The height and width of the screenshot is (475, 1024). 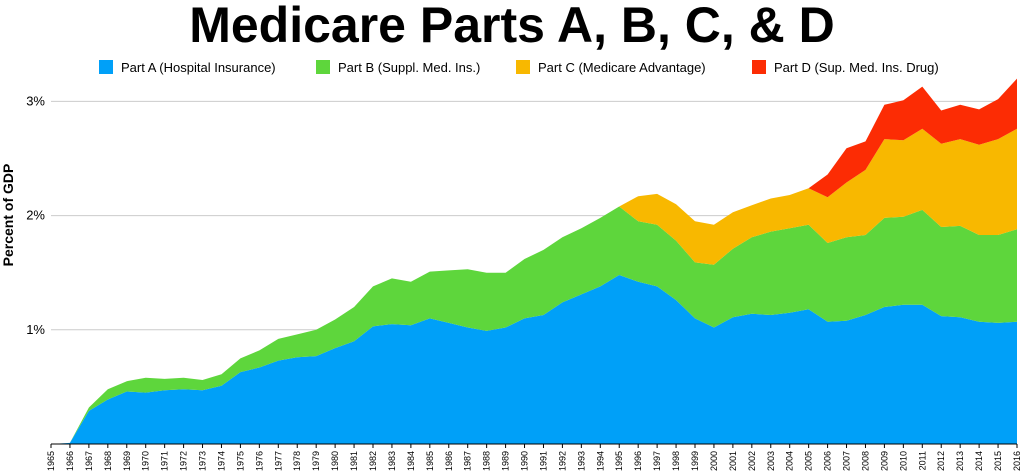 What do you see at coordinates (222, 461) in the screenshot?
I see `x-tick-label: 1974` at bounding box center [222, 461].